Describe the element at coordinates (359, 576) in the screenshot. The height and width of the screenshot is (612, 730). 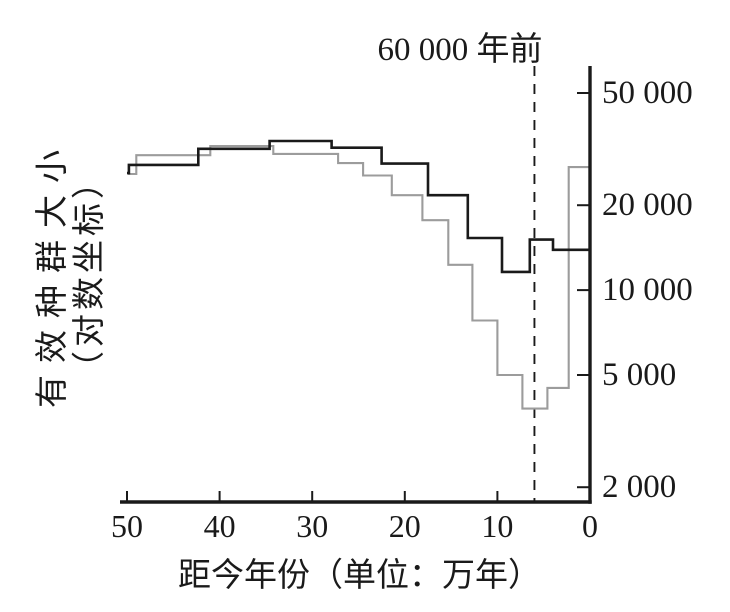
I see `x-axis-title: 距今年份（单位：万年）` at that location.